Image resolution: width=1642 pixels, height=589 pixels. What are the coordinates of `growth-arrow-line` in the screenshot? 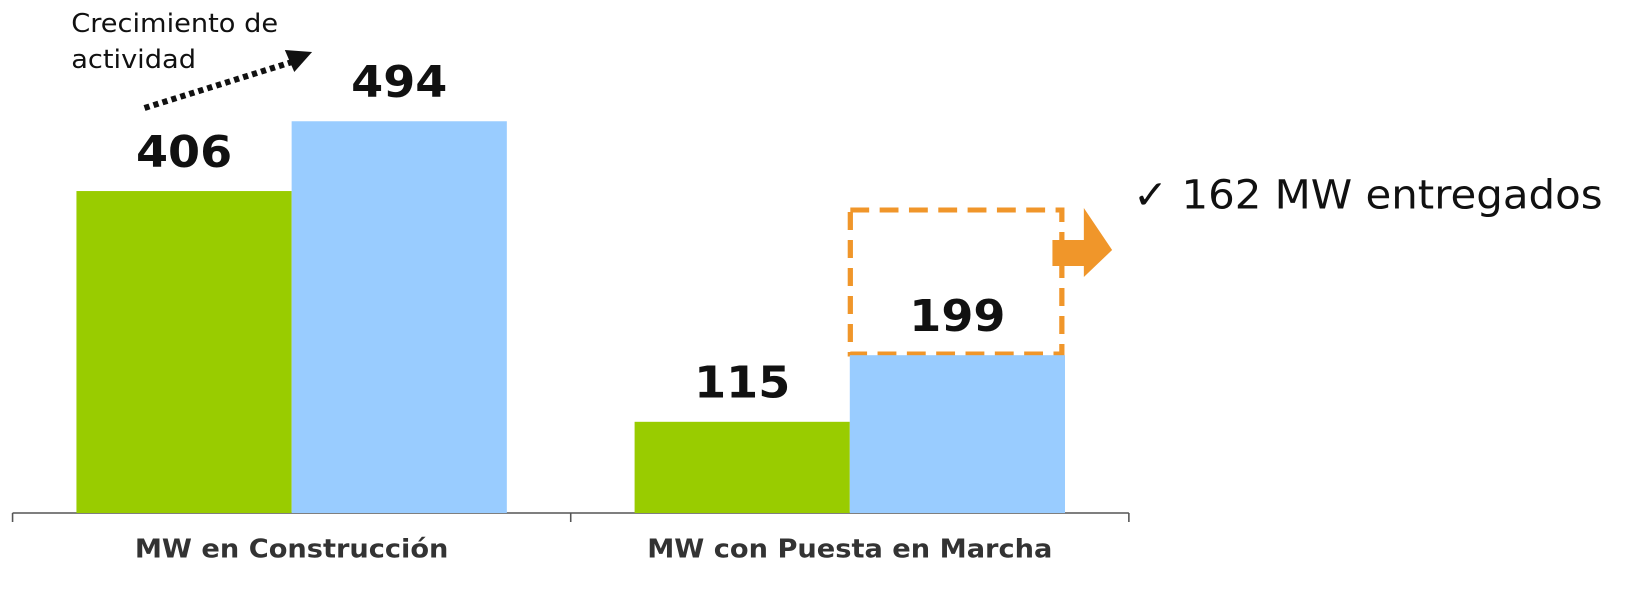 It's located at (220, 84).